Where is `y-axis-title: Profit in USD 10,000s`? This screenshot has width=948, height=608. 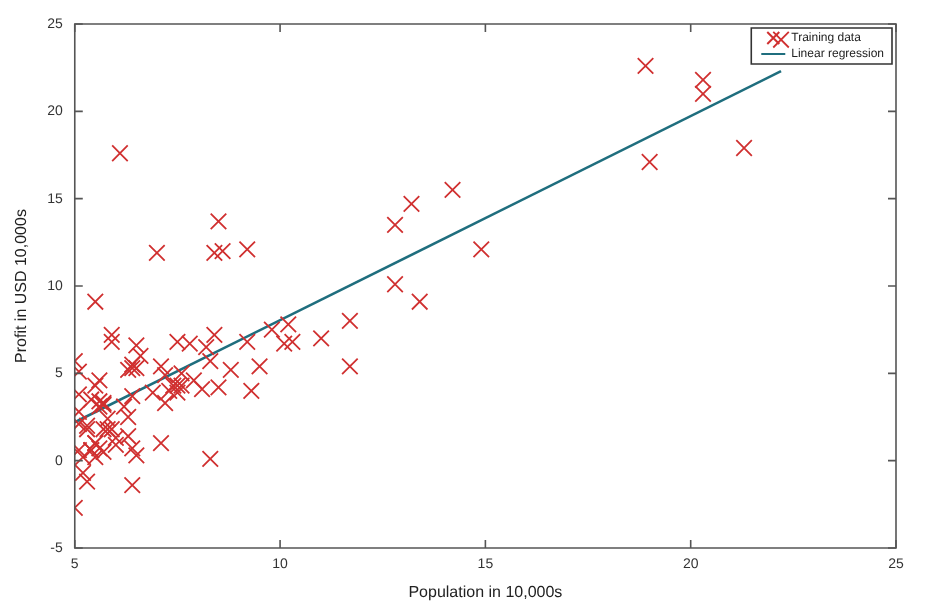 y-axis-title: Profit in USD 10,000s is located at coordinates (21, 286).